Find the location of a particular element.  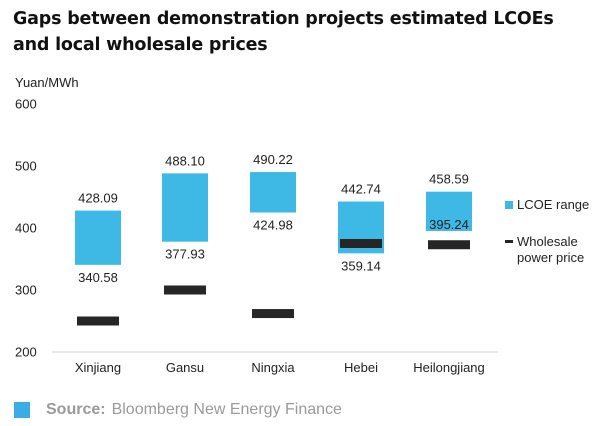

x-tick-labels: Xinjiang Gansu Ningxia Hebei Heilongjiang is located at coordinates (280, 367).